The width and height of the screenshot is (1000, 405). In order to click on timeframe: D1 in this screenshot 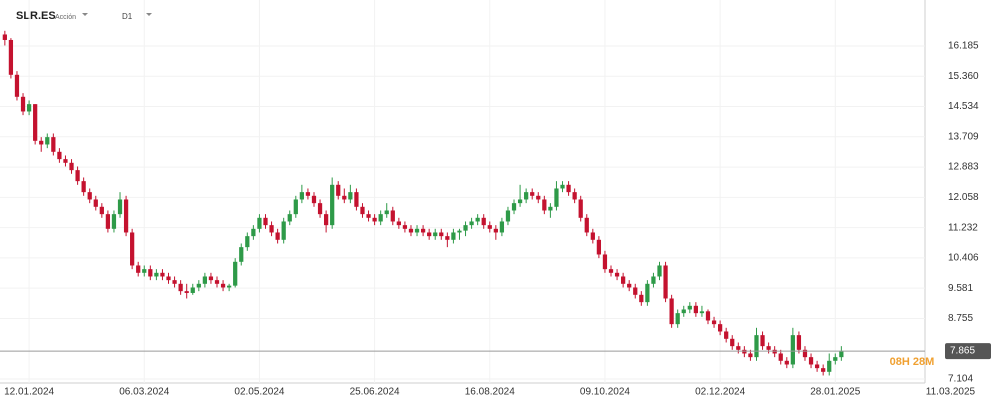, I will do `click(127, 16)`.